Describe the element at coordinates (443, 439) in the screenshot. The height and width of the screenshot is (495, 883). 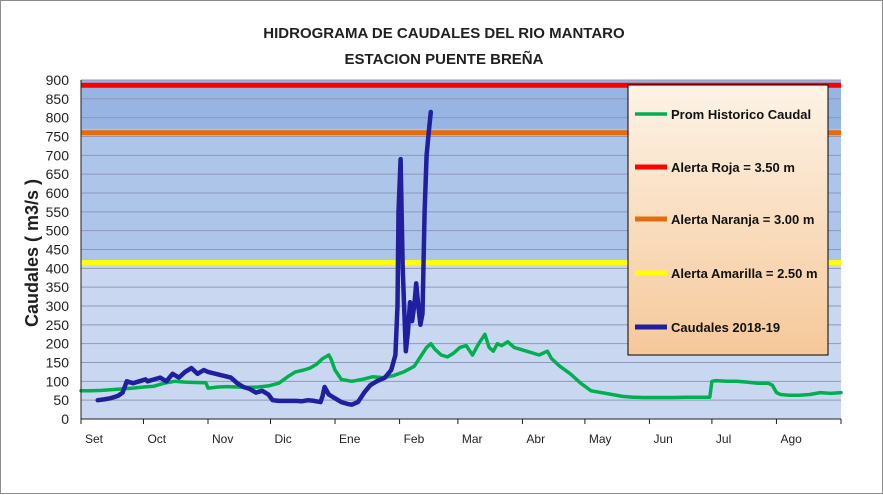
I see `x-tick-labels: Set Oct Nov Dic Ene Feb Mar Abr May Jun Jul Ago` at that location.